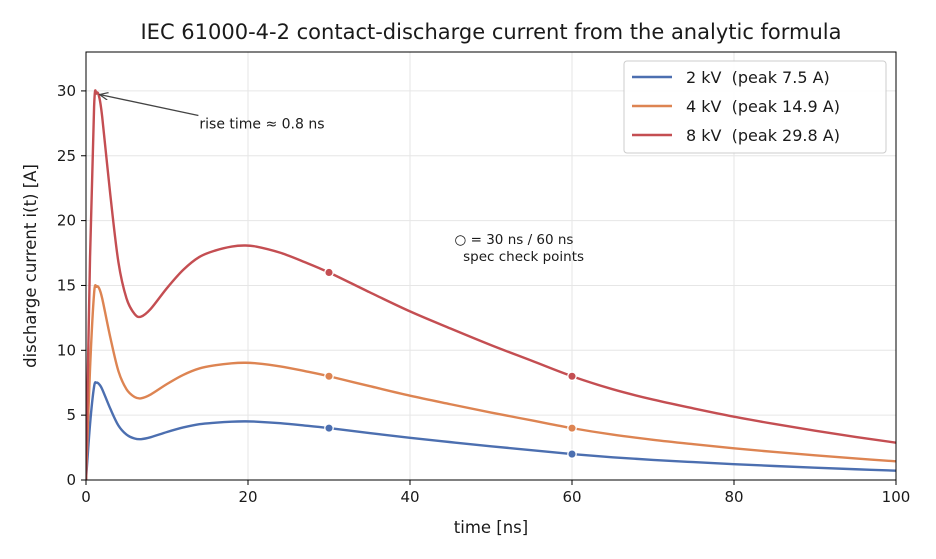  I want to click on legend-box, so click(755, 107).